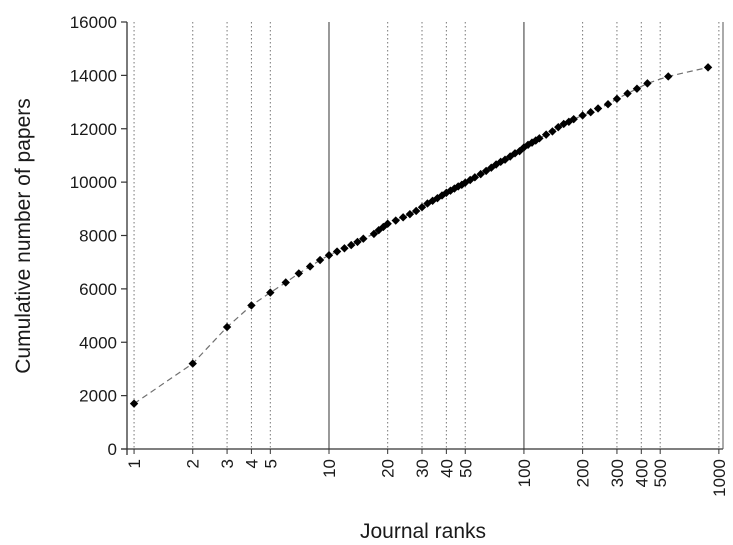 The image size is (733, 545). What do you see at coordinates (446, 468) in the screenshot?
I see `x-tick-label-40: 40` at bounding box center [446, 468].